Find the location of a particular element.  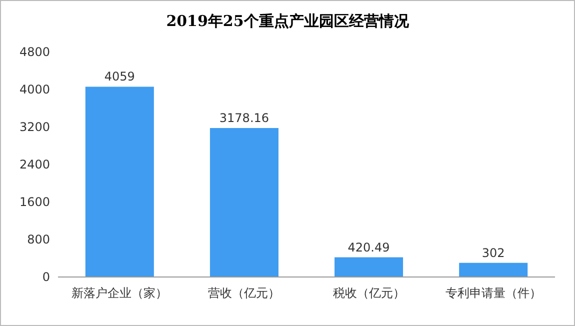

x-tick-label: 税收（亿元） is located at coordinates (368, 293).